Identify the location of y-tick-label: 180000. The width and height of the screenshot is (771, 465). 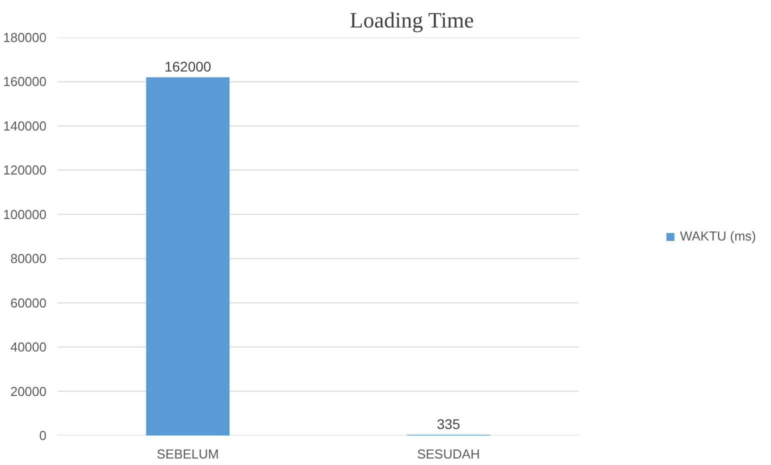
(25, 37).